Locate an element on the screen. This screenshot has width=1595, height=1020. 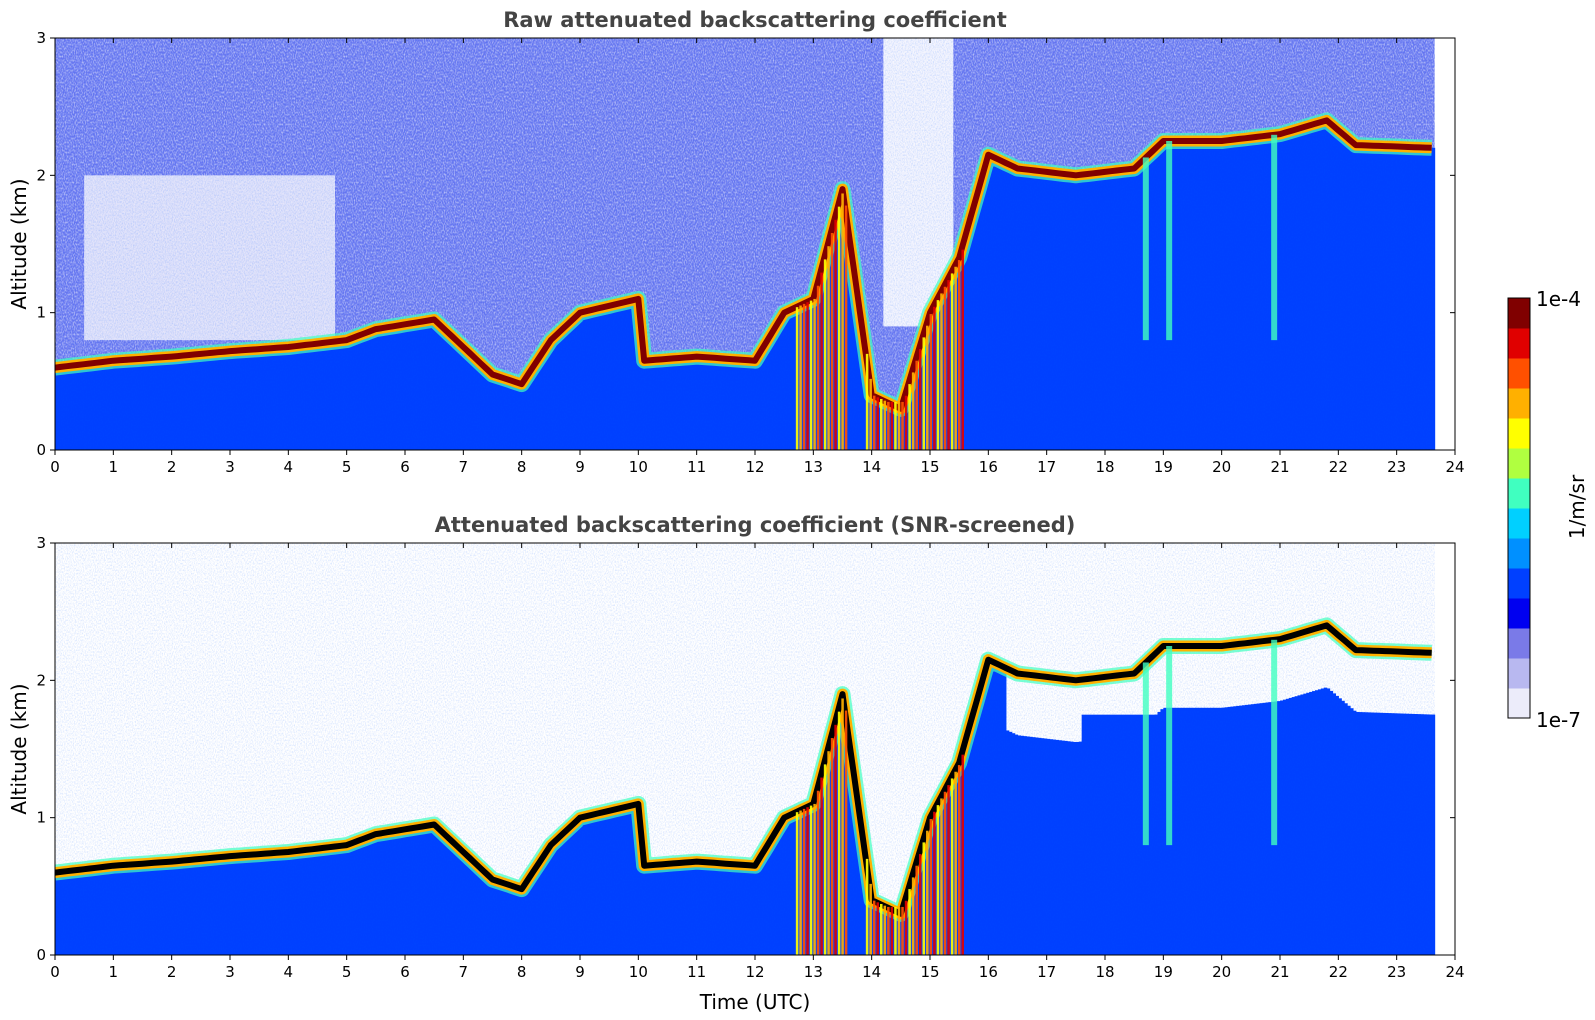
x-tick-label: 0 is located at coordinates (55, 972).